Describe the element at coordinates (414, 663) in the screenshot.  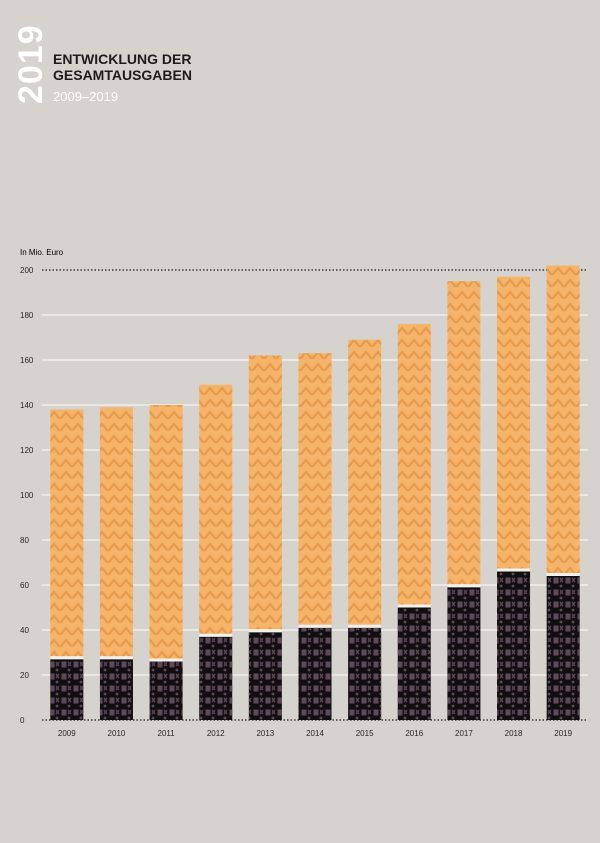
I see `bar-lower-pattern-2016` at that location.